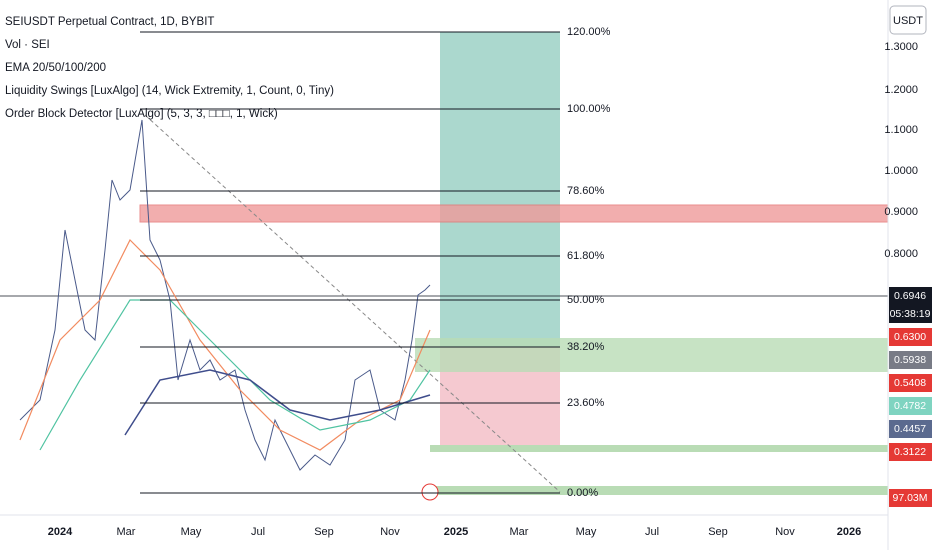 The height and width of the screenshot is (550, 932). I want to click on price-axis-label: 1.3000, so click(901, 47).